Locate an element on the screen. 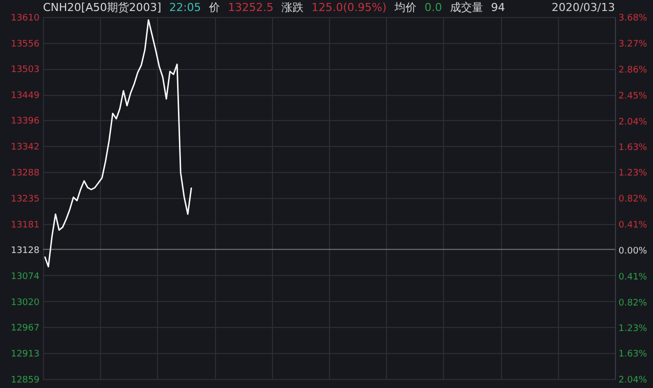  y2-tick-label: 2.86% is located at coordinates (633, 70).